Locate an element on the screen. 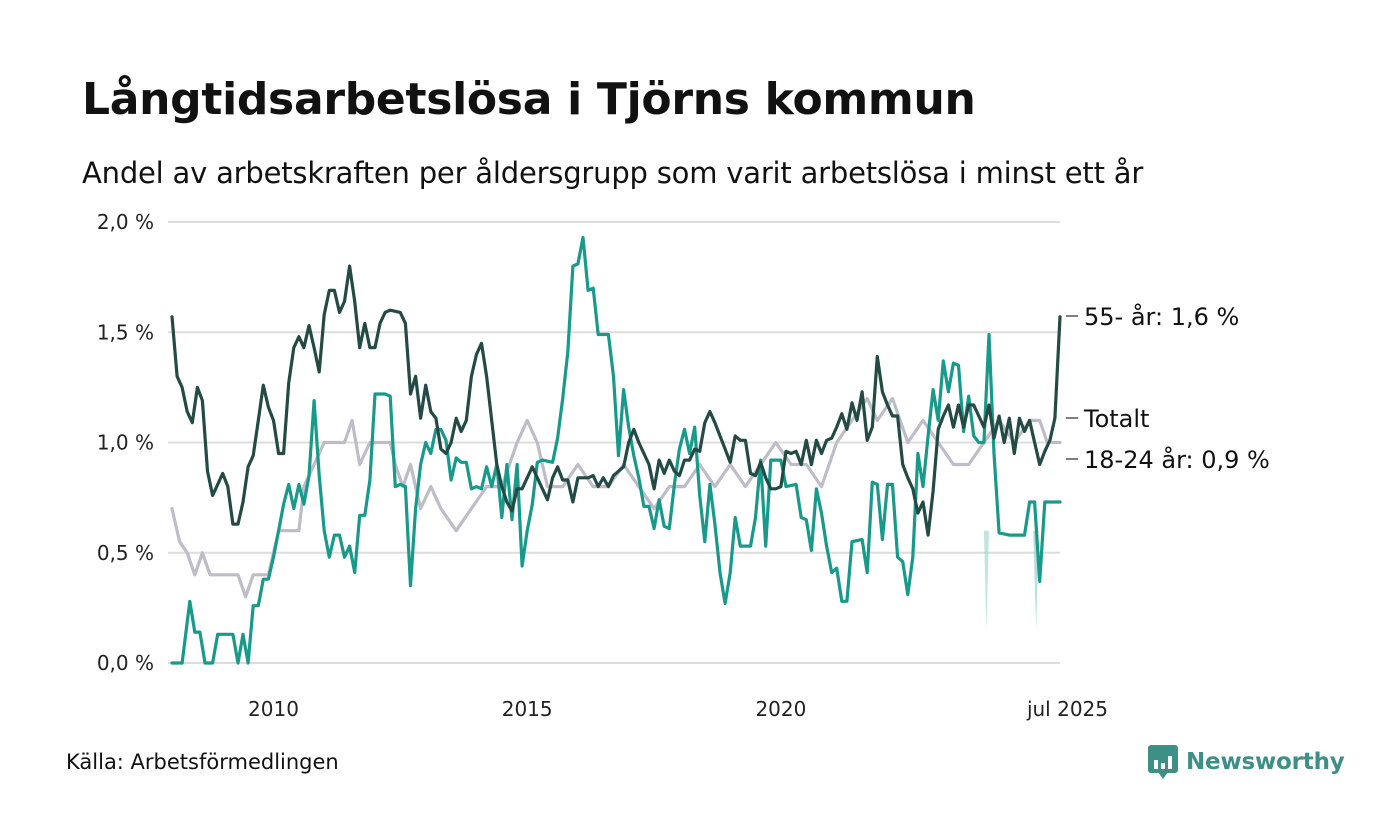  end-label-total: Totalt is located at coordinates (1116, 419).